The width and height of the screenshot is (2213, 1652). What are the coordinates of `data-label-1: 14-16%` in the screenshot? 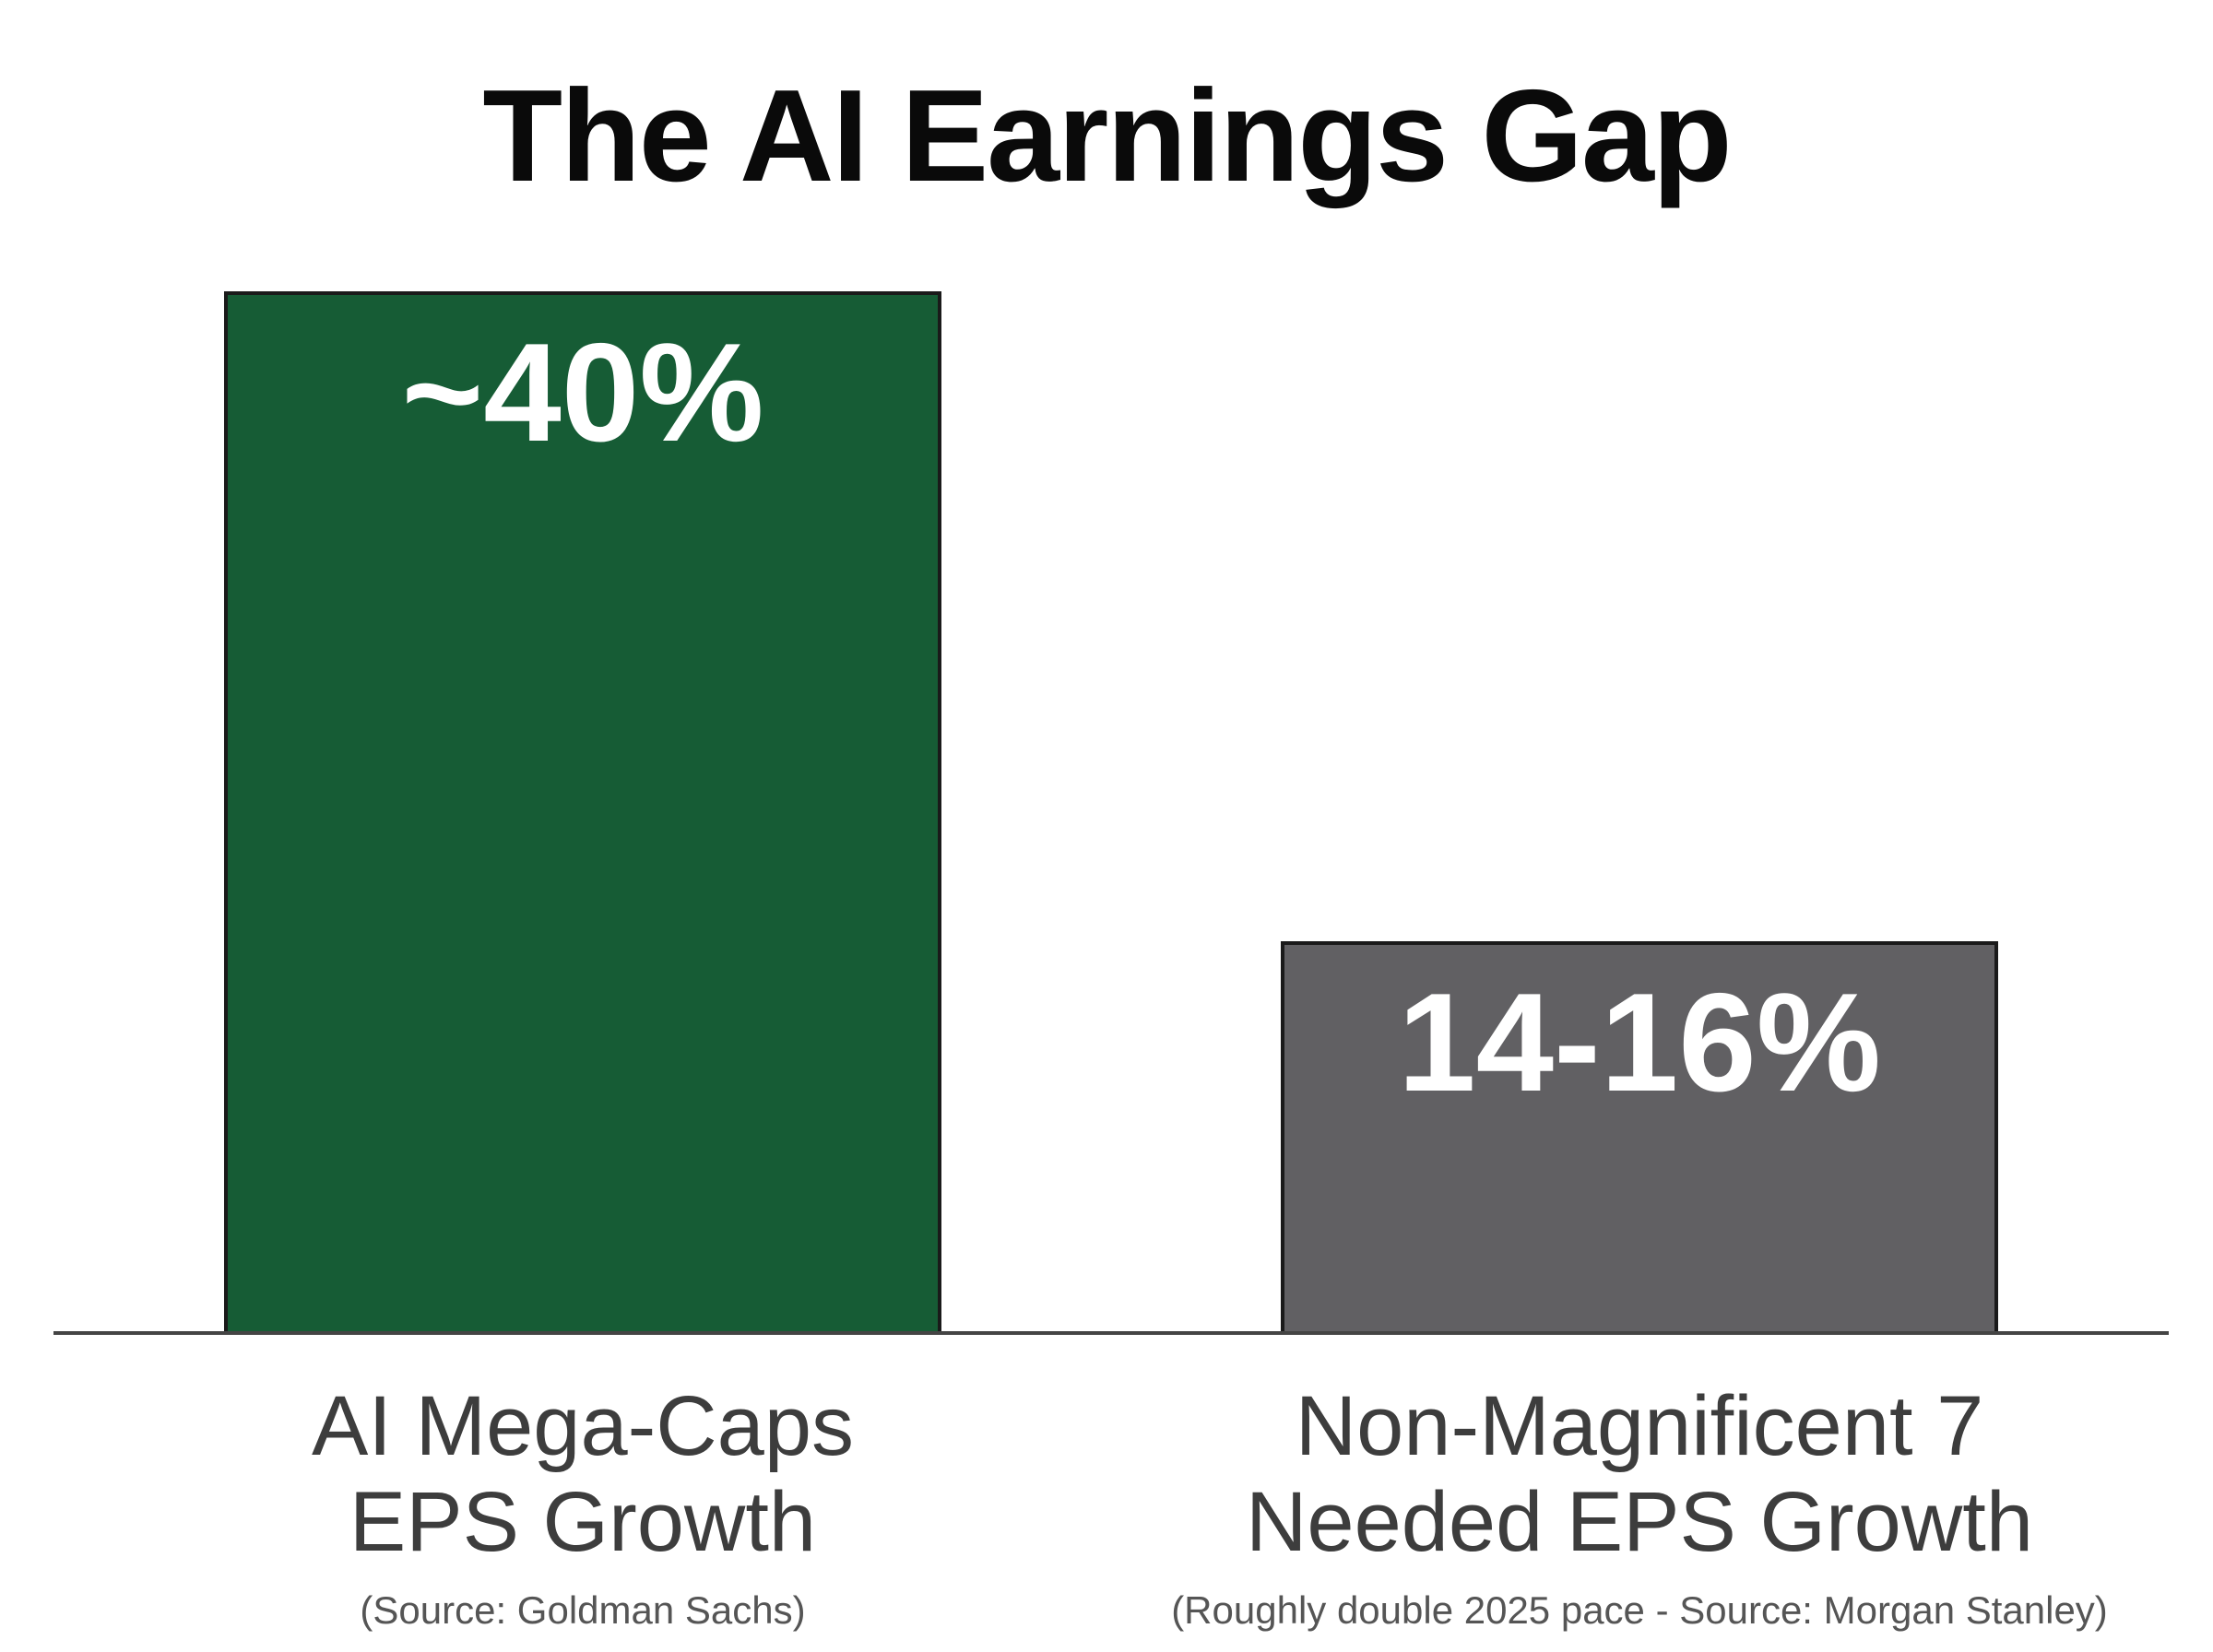 It's located at (1639, 1042).